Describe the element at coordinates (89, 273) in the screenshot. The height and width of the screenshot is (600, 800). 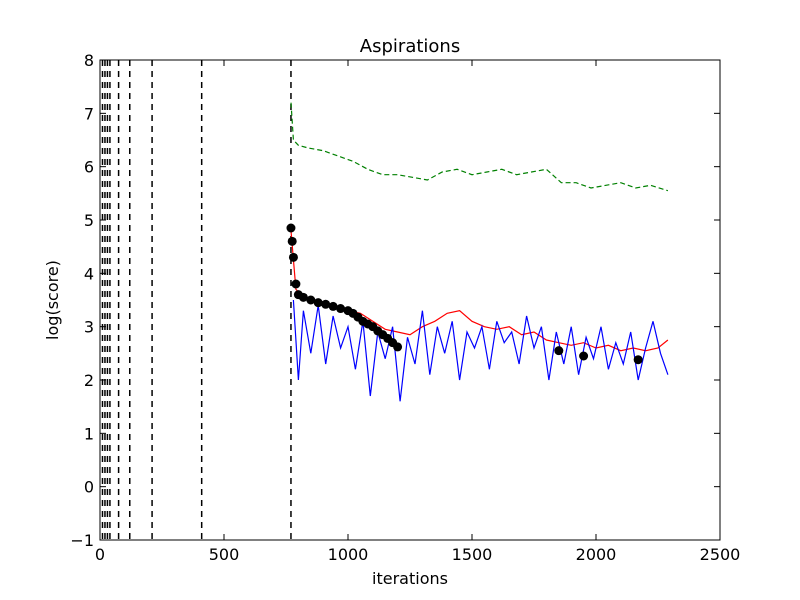
I see `y-tick-label: 4` at that location.